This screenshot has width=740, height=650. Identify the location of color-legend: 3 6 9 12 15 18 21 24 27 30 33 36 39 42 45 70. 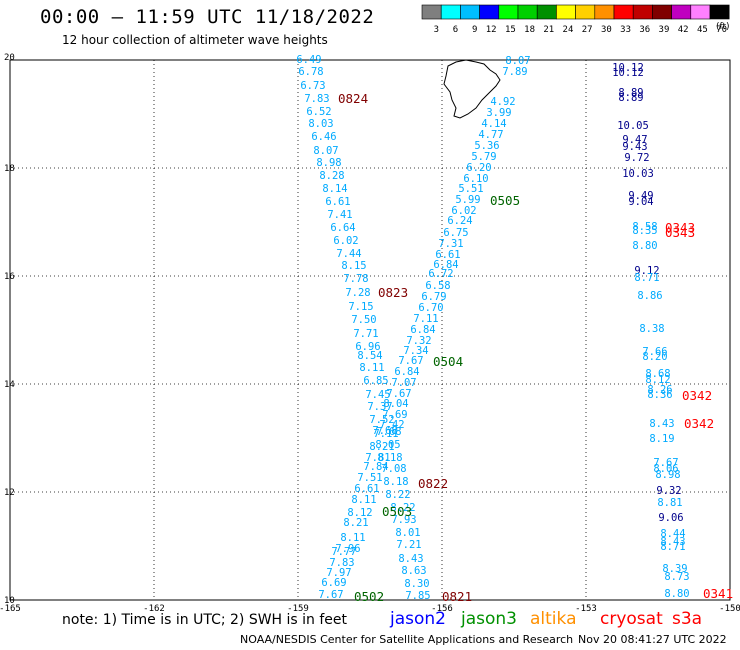
(575, 19).